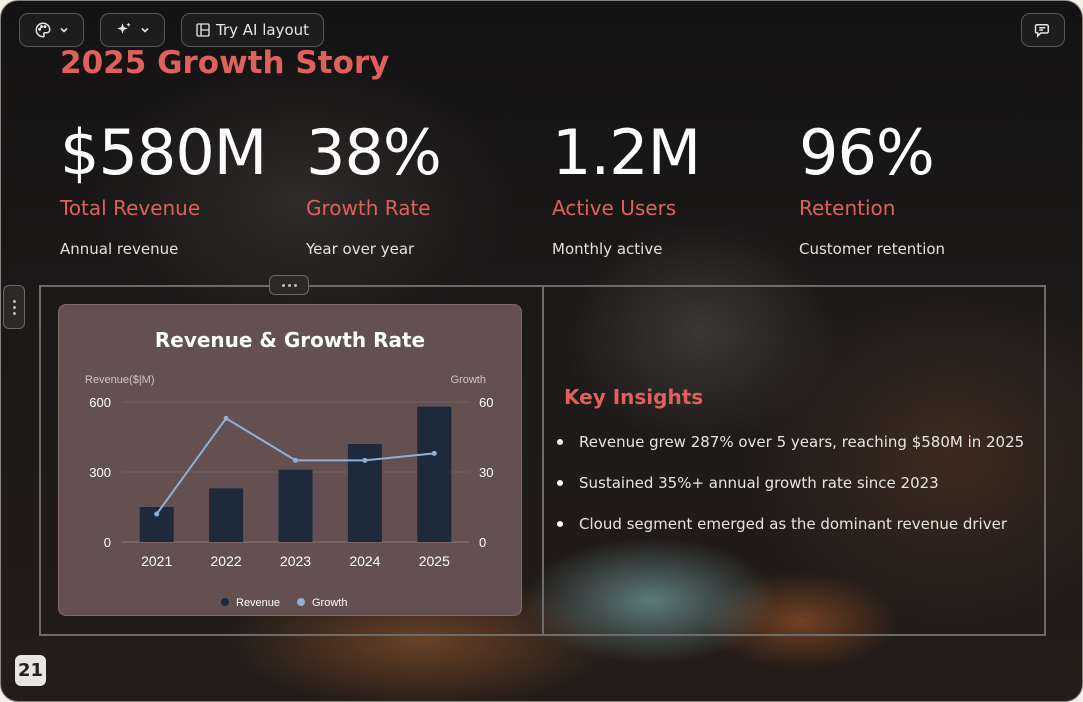  I want to click on y-tick-label-left: 600, so click(100, 402).